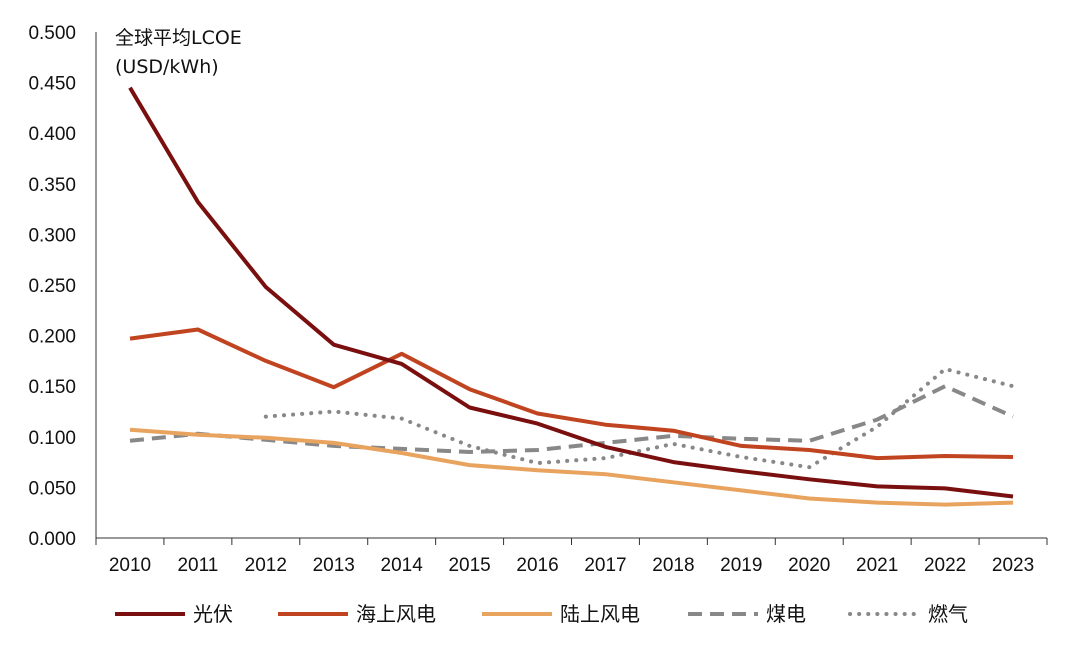  I want to click on x-tick-label: 2017, so click(605, 565).